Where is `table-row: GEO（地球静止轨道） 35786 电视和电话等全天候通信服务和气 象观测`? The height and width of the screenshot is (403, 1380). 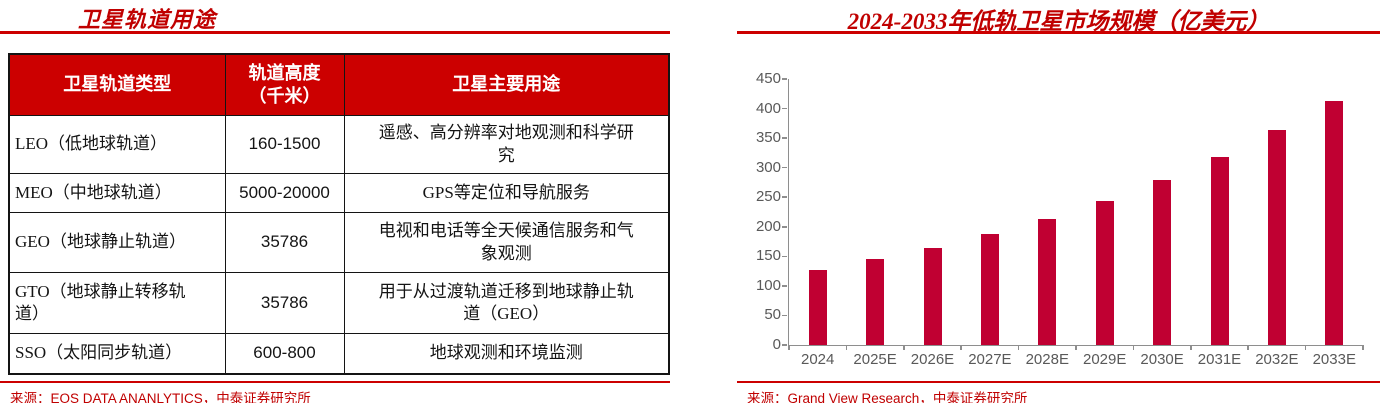 table-row: GEO（地球静止轨道） 35786 电视和电话等全天候通信服务和气 象观测 is located at coordinates (339, 242).